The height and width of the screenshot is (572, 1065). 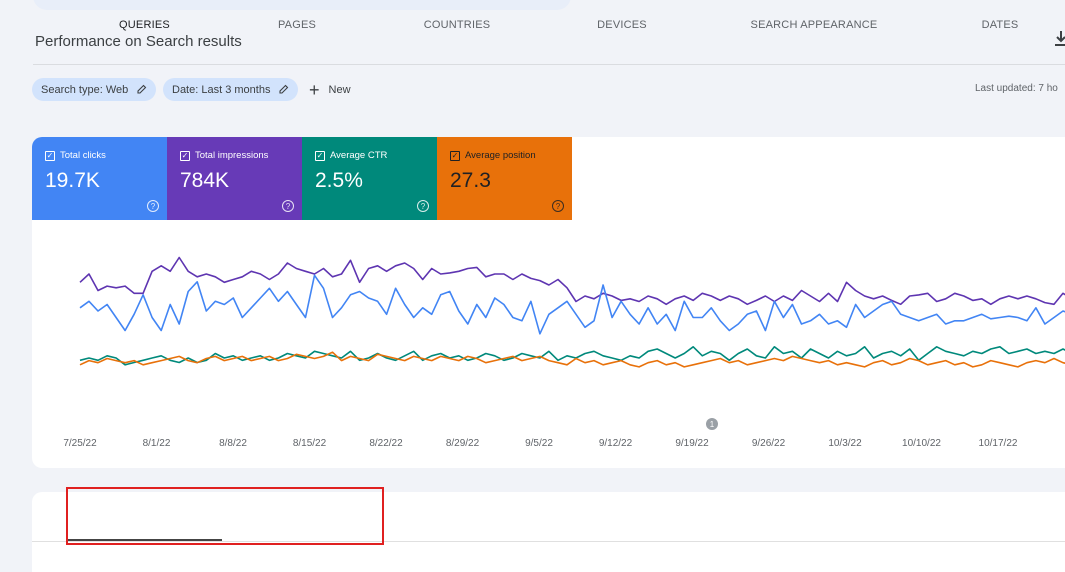 What do you see at coordinates (234, 178) in the screenshot?
I see `metric-total-impressions: ✓ Total impressions 784K ?` at bounding box center [234, 178].